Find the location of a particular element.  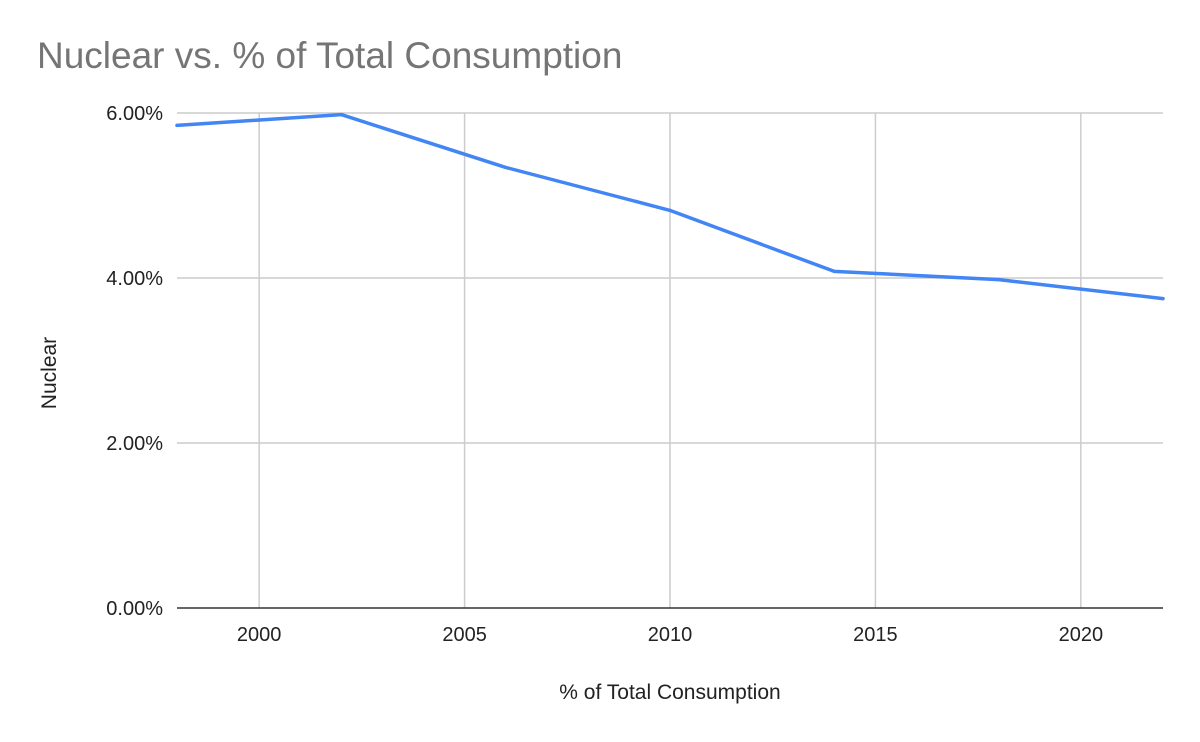

y-tick-label: 4.00% is located at coordinates (134, 279).